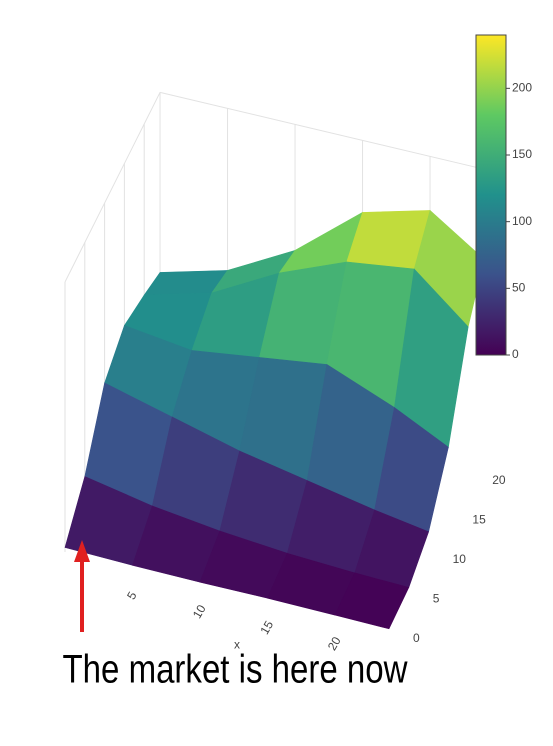 The height and width of the screenshot is (746, 553). What do you see at coordinates (522, 154) in the screenshot?
I see `colorbar-tick-label: 150` at bounding box center [522, 154].